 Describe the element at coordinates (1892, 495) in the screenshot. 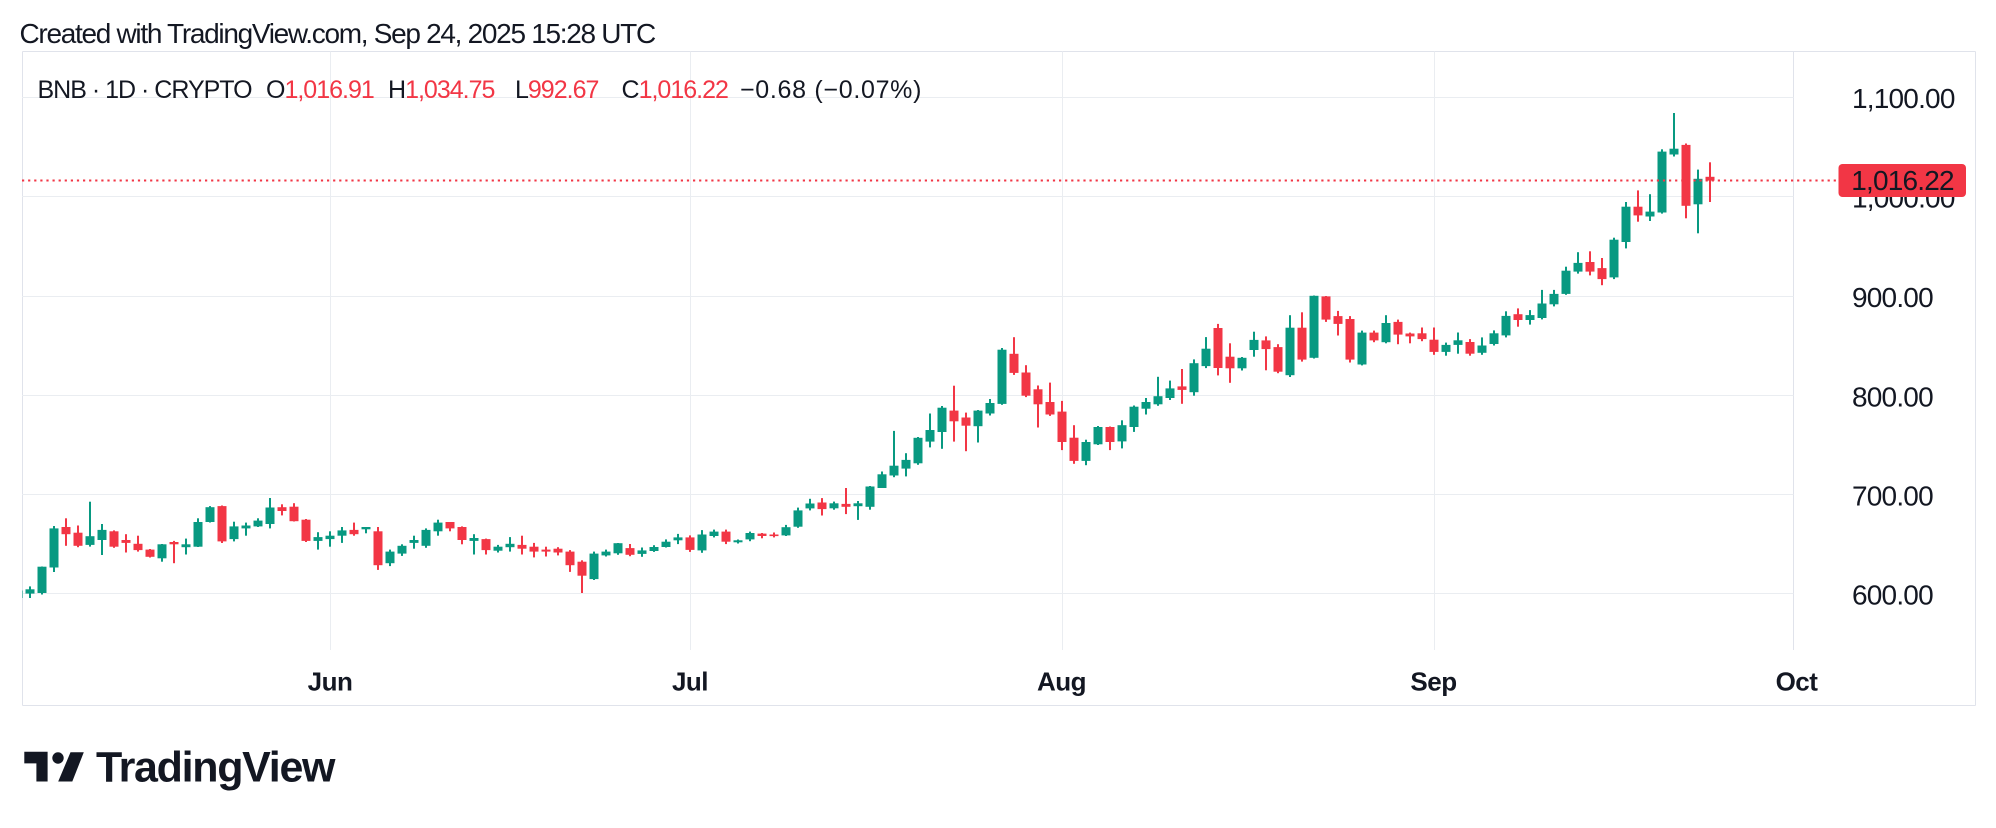

I see `svg-text: 700.00` at that location.